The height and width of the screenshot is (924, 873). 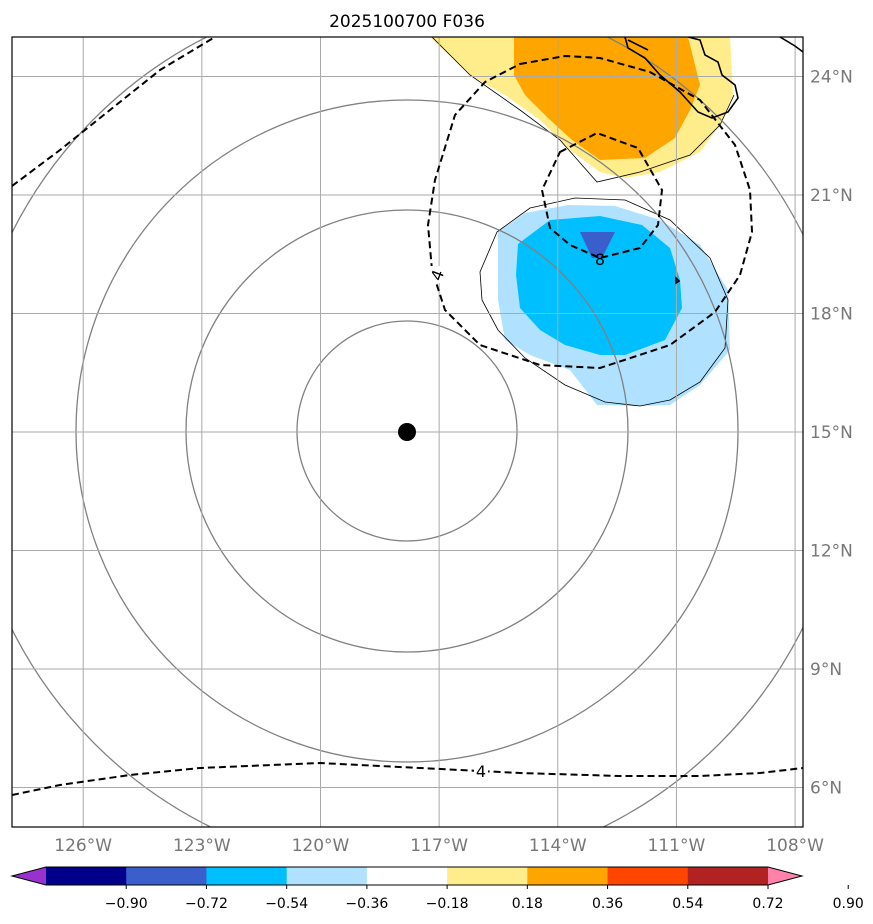 I want to click on longitude-tick-label: 123°W, so click(x=202, y=846).